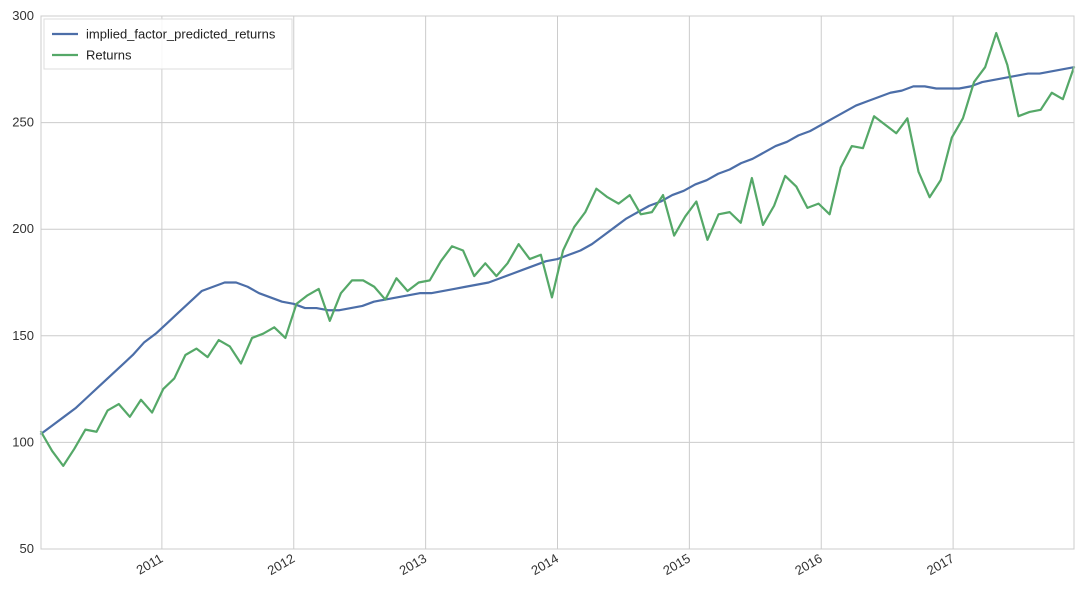 The height and width of the screenshot is (594, 1084). I want to click on x-tick-label: 2017, so click(940, 564).